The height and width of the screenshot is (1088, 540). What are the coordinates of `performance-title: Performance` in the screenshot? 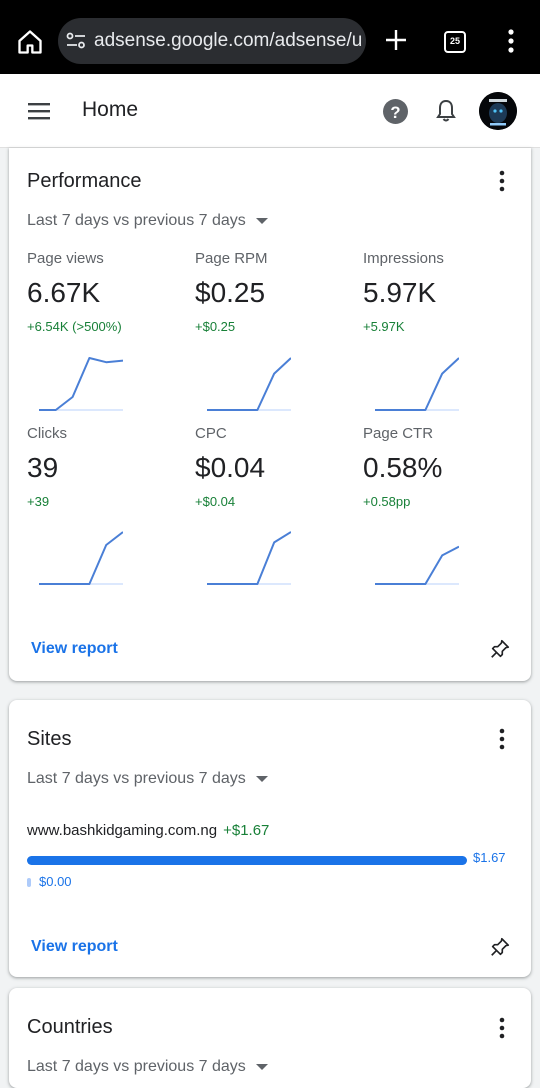 It's located at (84, 181).